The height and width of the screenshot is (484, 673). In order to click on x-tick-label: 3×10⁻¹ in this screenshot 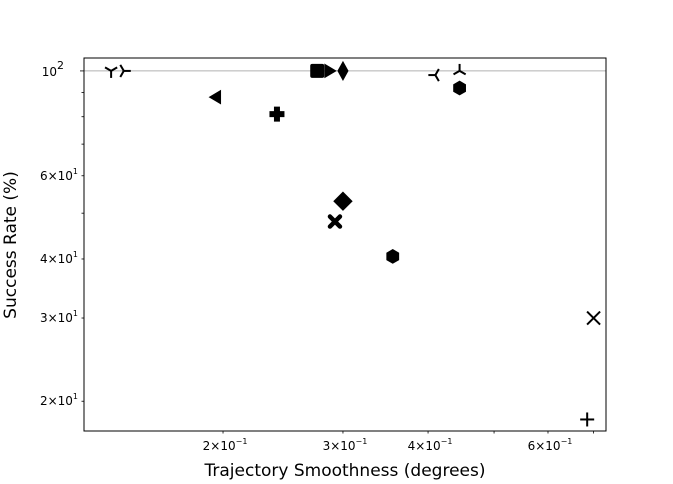, I will do `click(345, 445)`.